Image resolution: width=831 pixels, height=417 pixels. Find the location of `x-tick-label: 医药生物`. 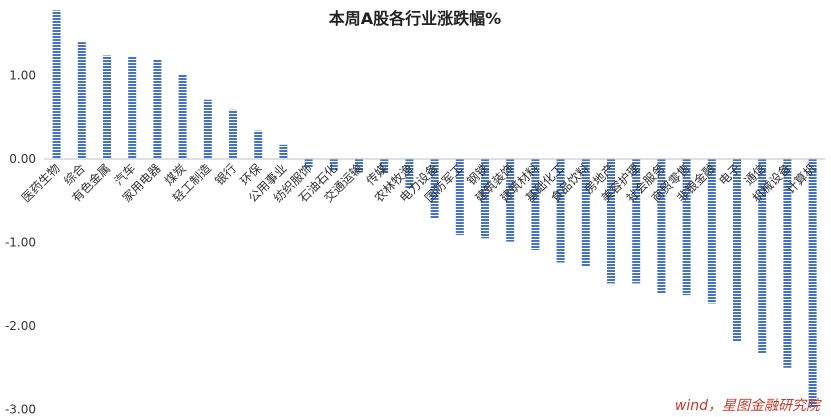

x-tick-label: 医药生物 is located at coordinates (41, 183).